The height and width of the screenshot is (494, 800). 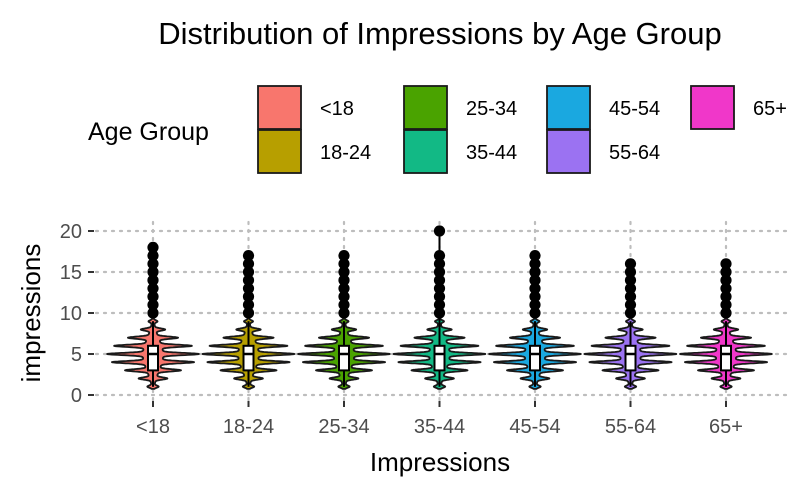 What do you see at coordinates (534, 427) in the screenshot?
I see `x-tick-label: 45-54` at bounding box center [534, 427].